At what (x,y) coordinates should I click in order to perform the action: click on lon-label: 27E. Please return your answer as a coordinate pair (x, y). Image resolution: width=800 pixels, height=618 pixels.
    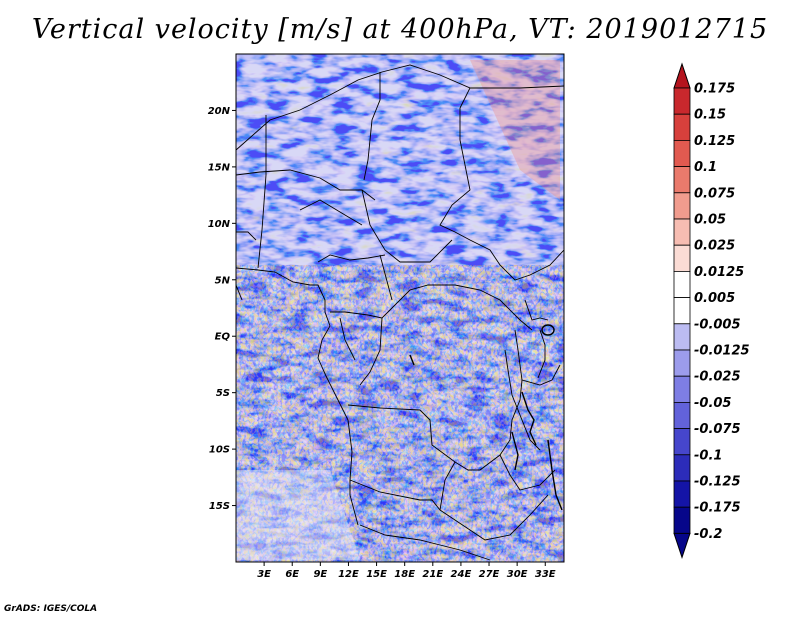
    Looking at the image, I should click on (489, 574).